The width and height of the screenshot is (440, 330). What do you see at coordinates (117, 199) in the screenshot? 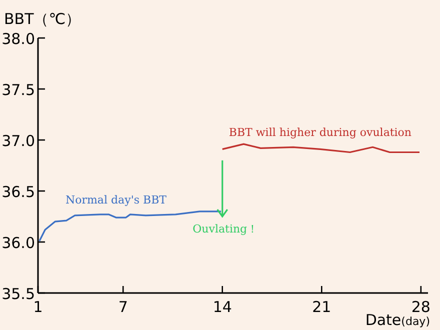
I see `series-label: Normal day's BBT` at bounding box center [117, 199].